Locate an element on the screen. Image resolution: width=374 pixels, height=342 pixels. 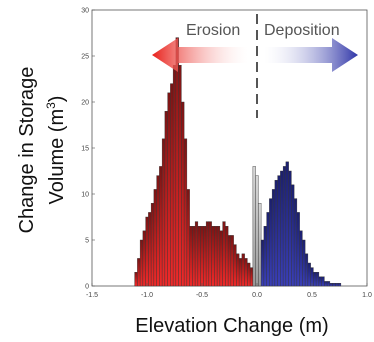
y-axis-title-volume: Volume (m is located at coordinates (57, 157).